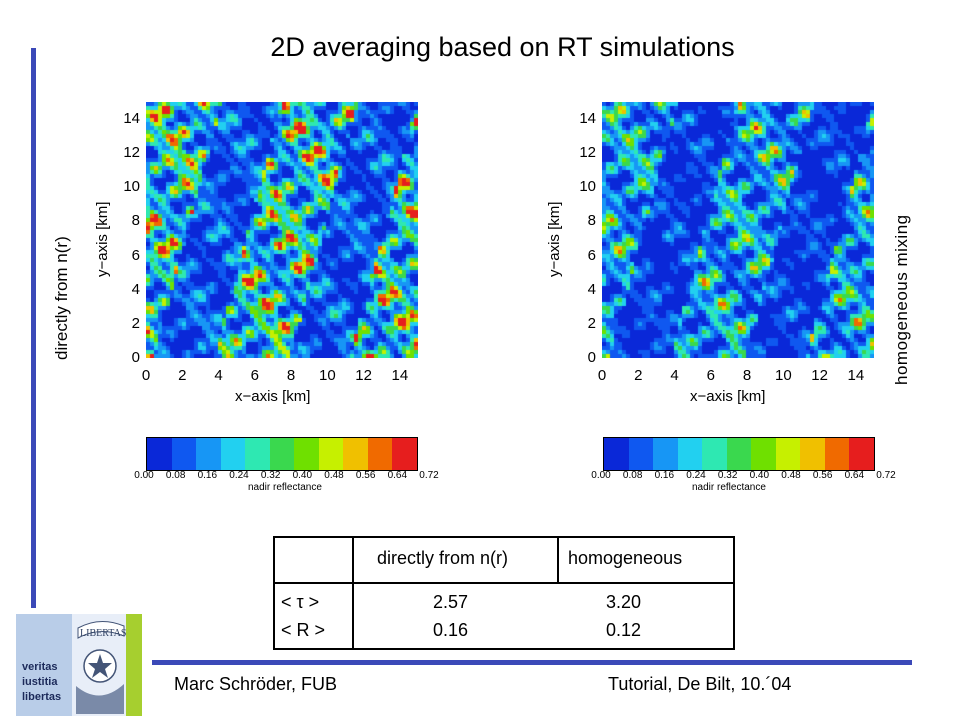  Describe the element at coordinates (144, 475) in the screenshot. I see `colorbar-tick-left: 0.00` at that location.